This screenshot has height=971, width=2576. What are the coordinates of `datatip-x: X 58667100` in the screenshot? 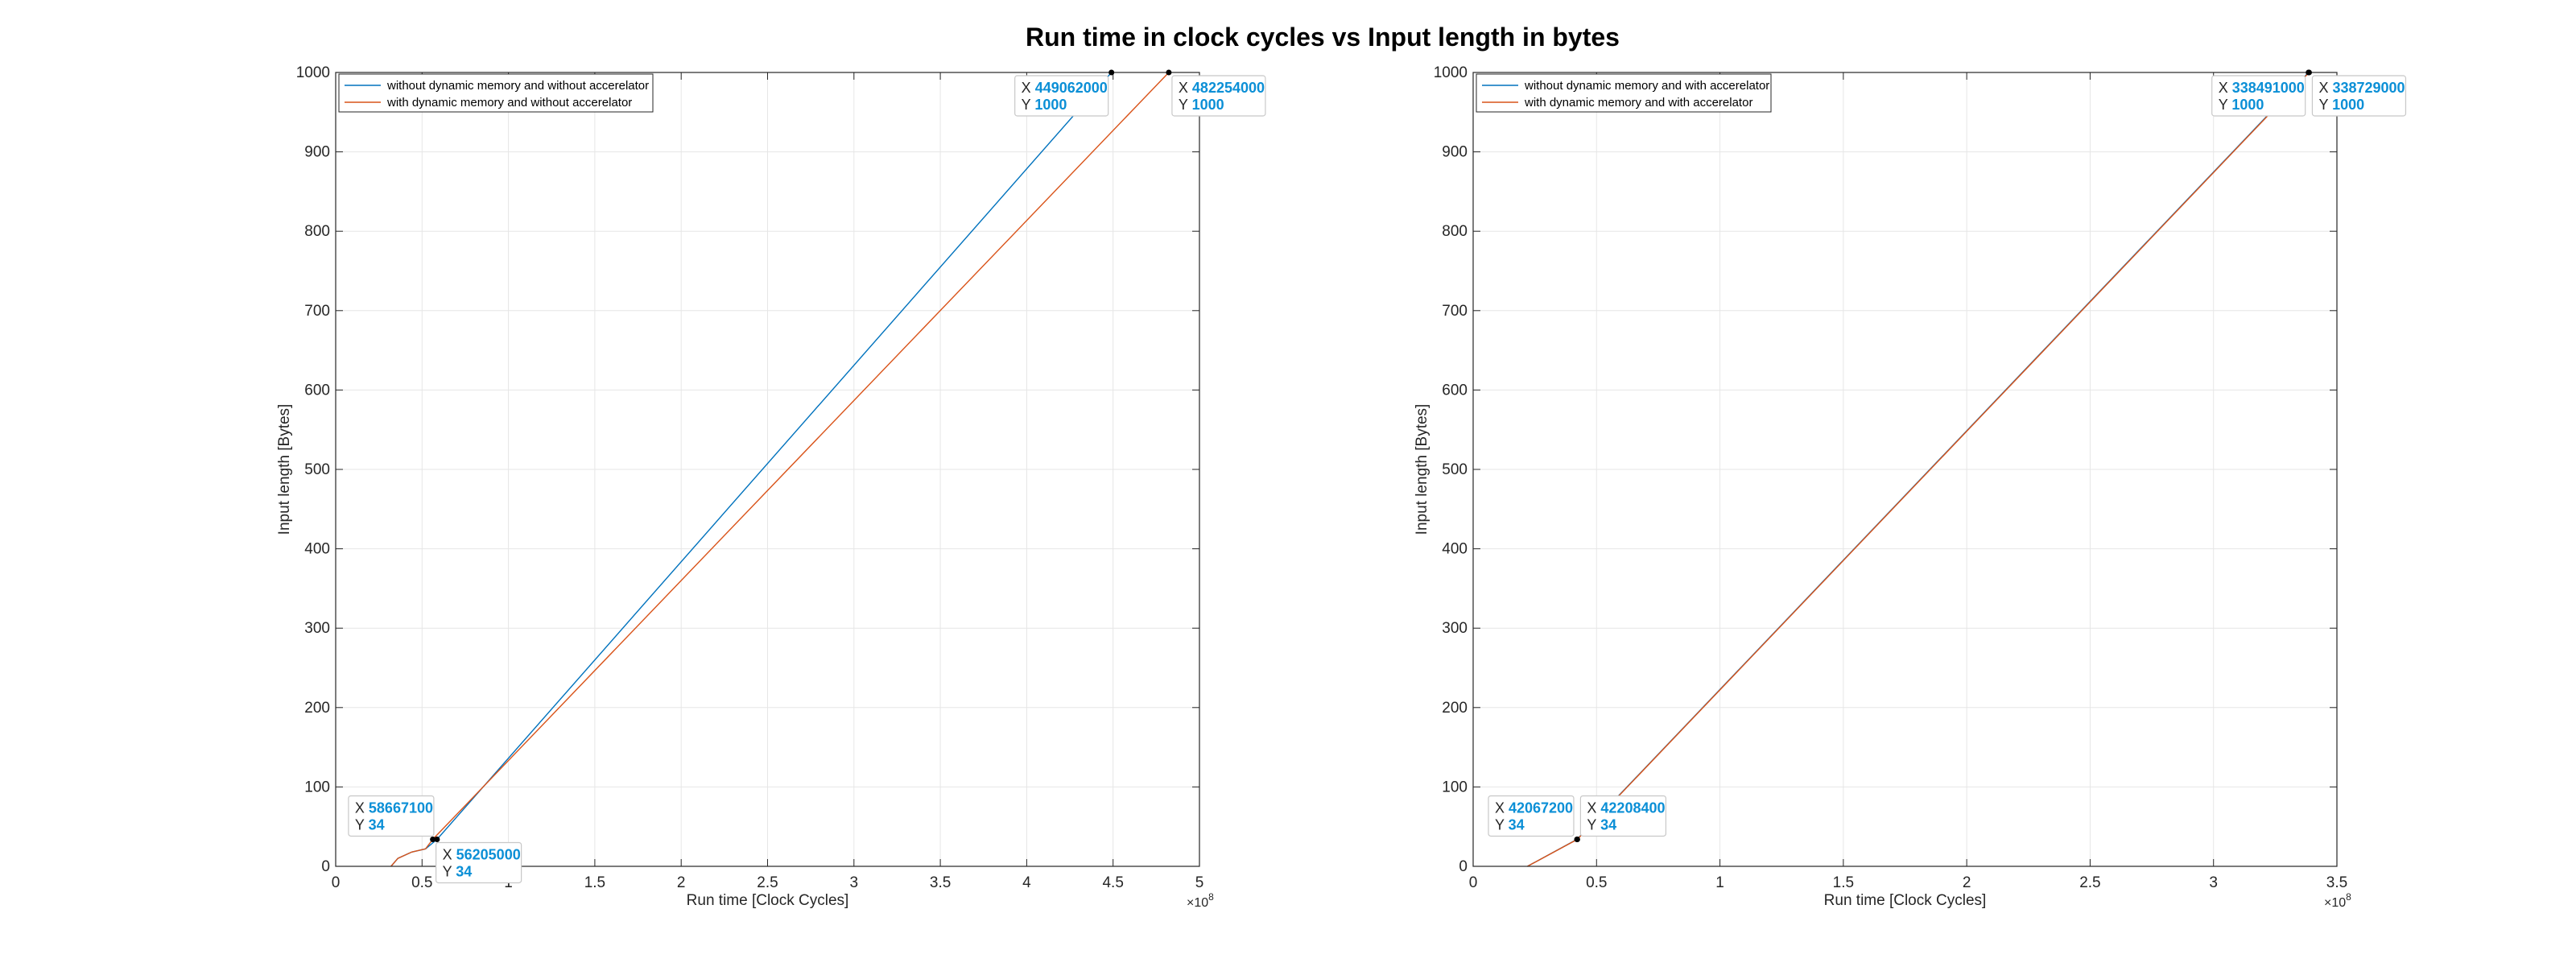 It's located at (394, 808).